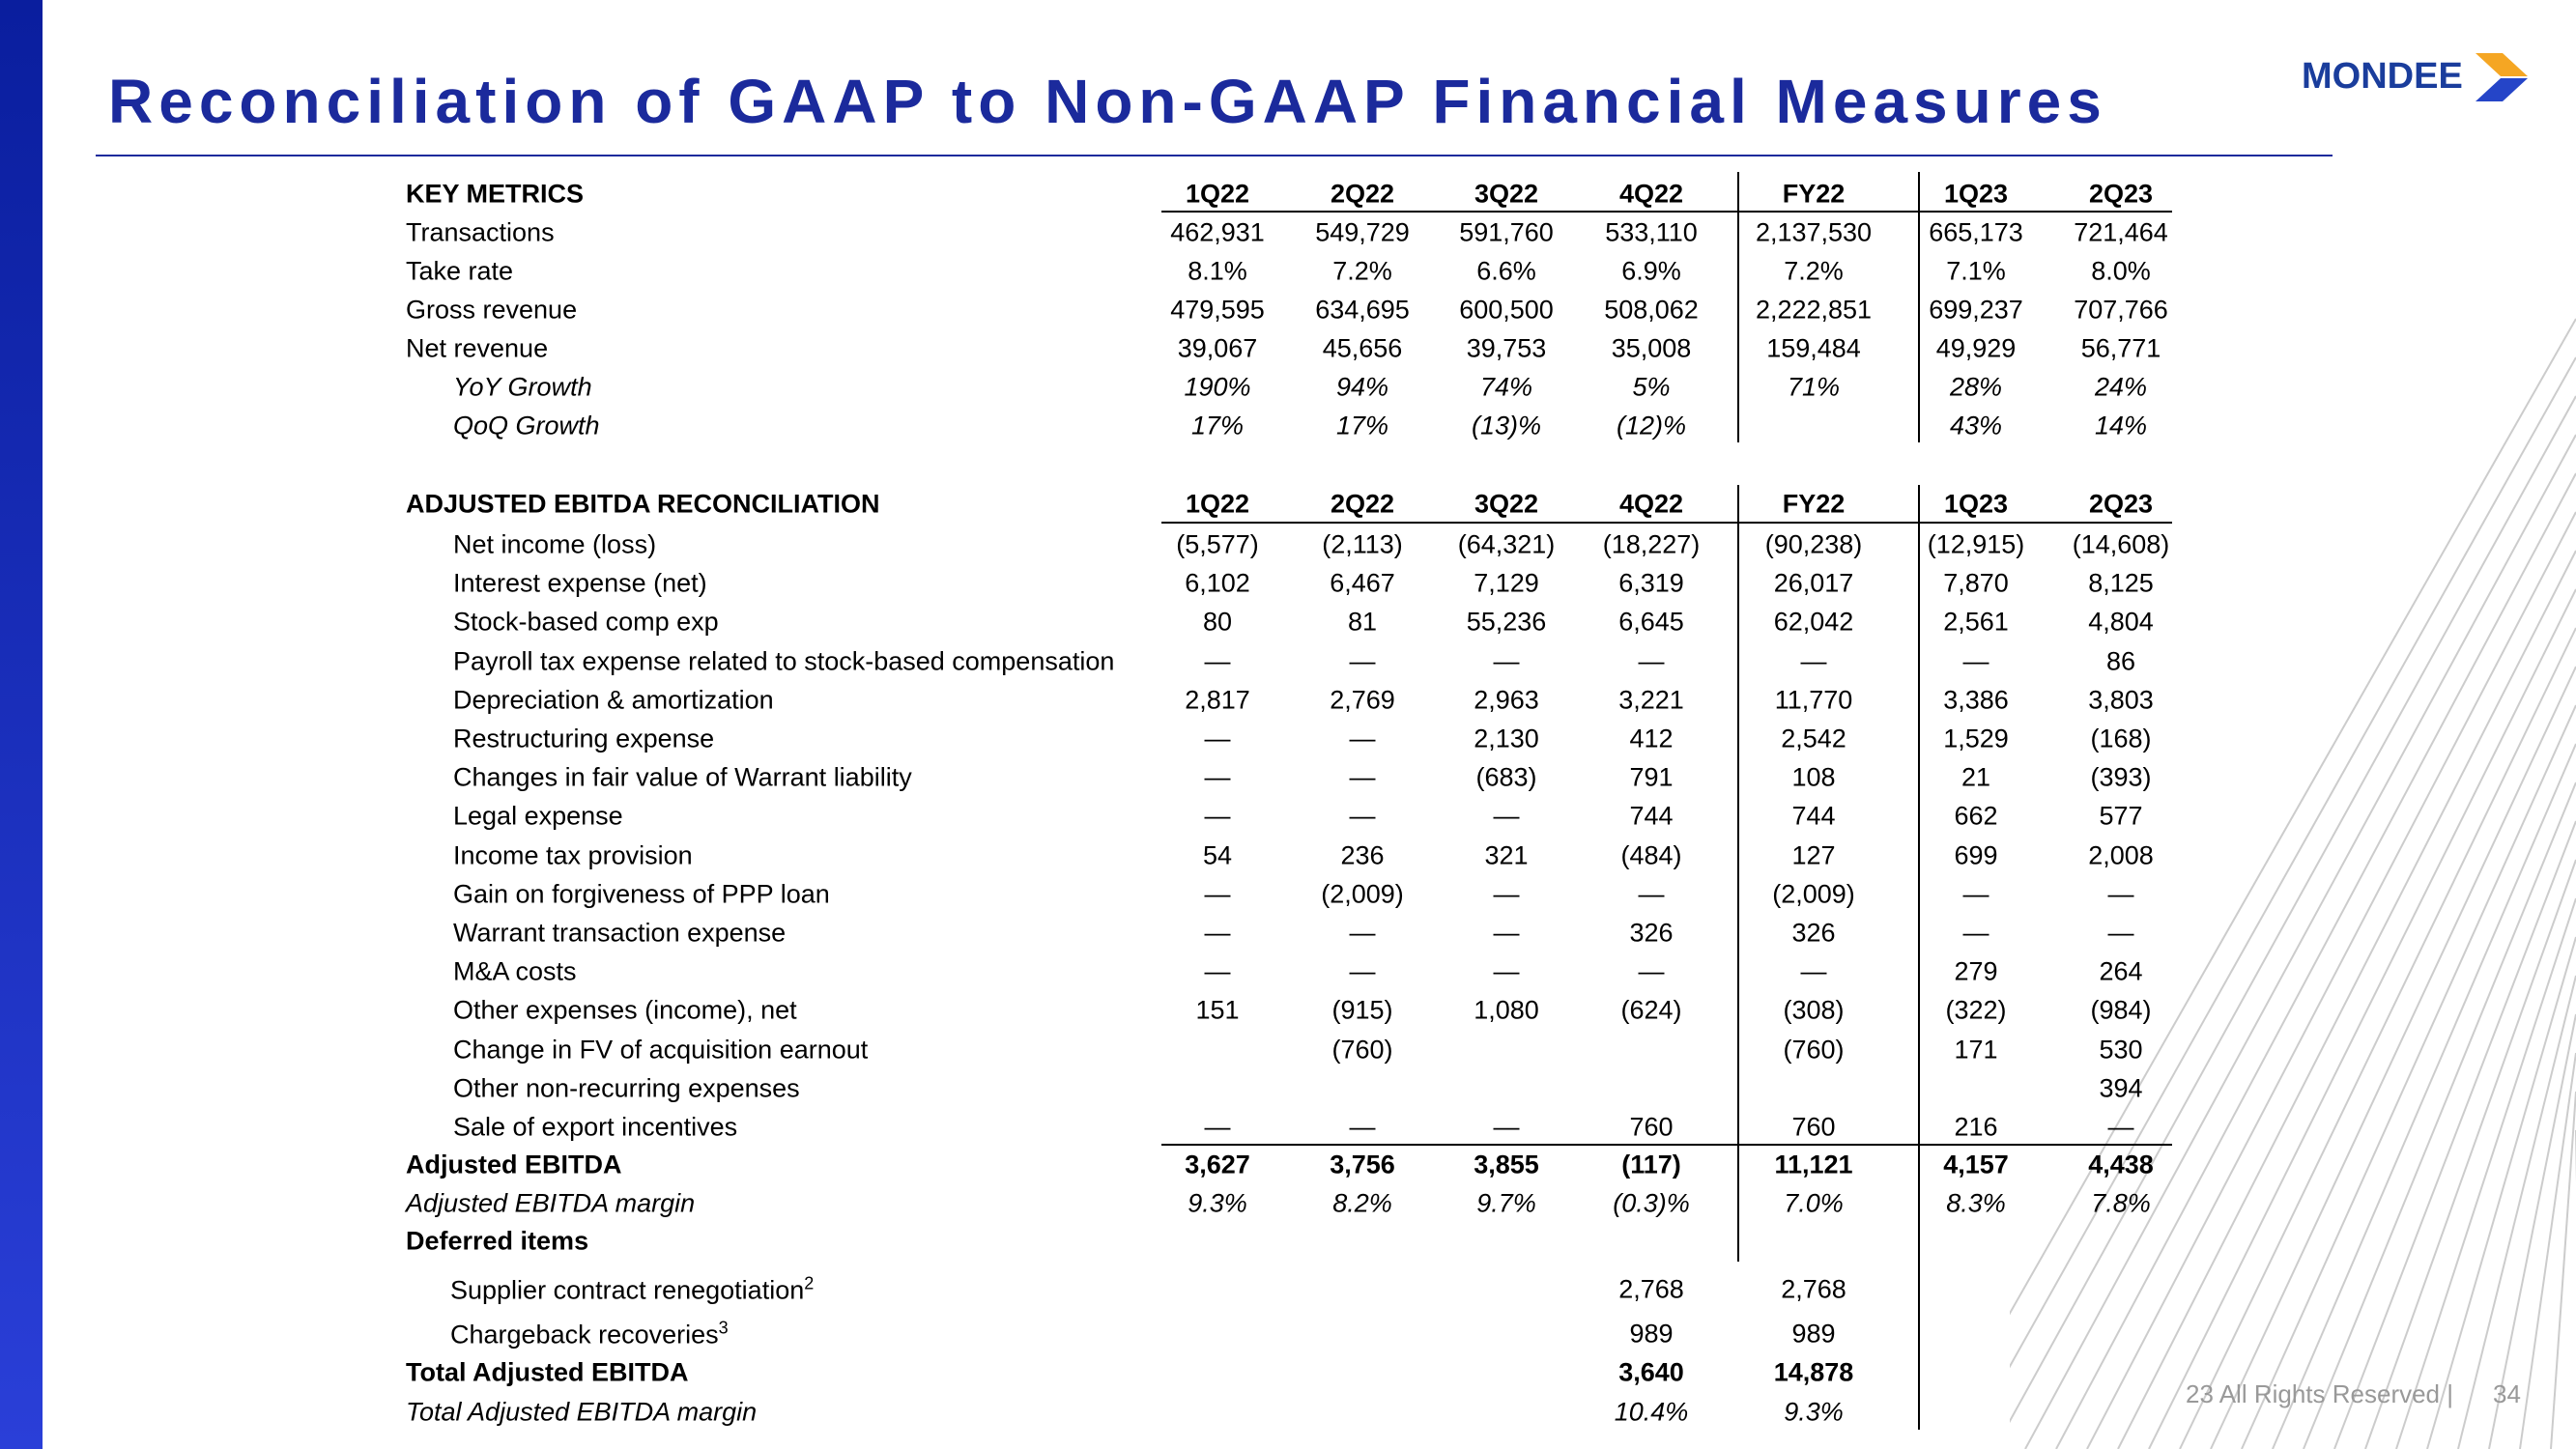 The width and height of the screenshot is (2576, 1449). What do you see at coordinates (1814, 855) in the screenshot?
I see `cell-value: 127` at bounding box center [1814, 855].